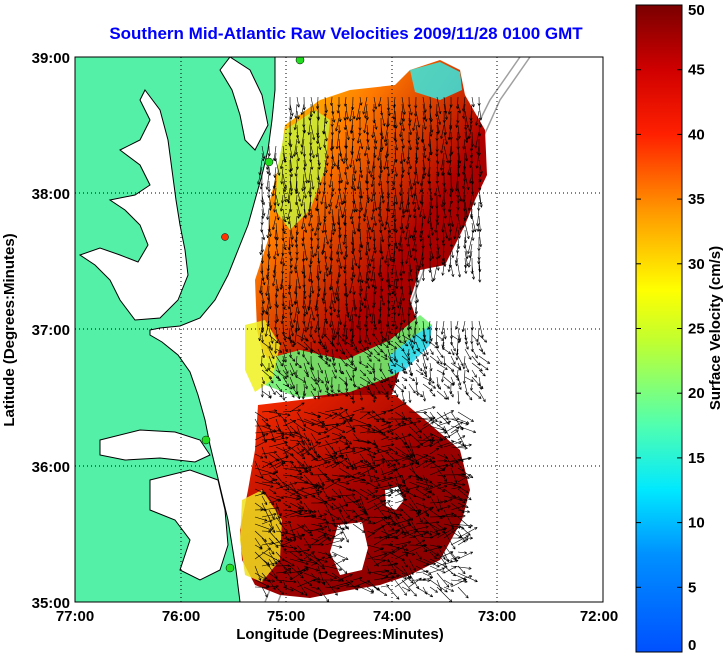  What do you see at coordinates (599, 616) in the screenshot?
I see `x-tick-label: 72:00` at bounding box center [599, 616].